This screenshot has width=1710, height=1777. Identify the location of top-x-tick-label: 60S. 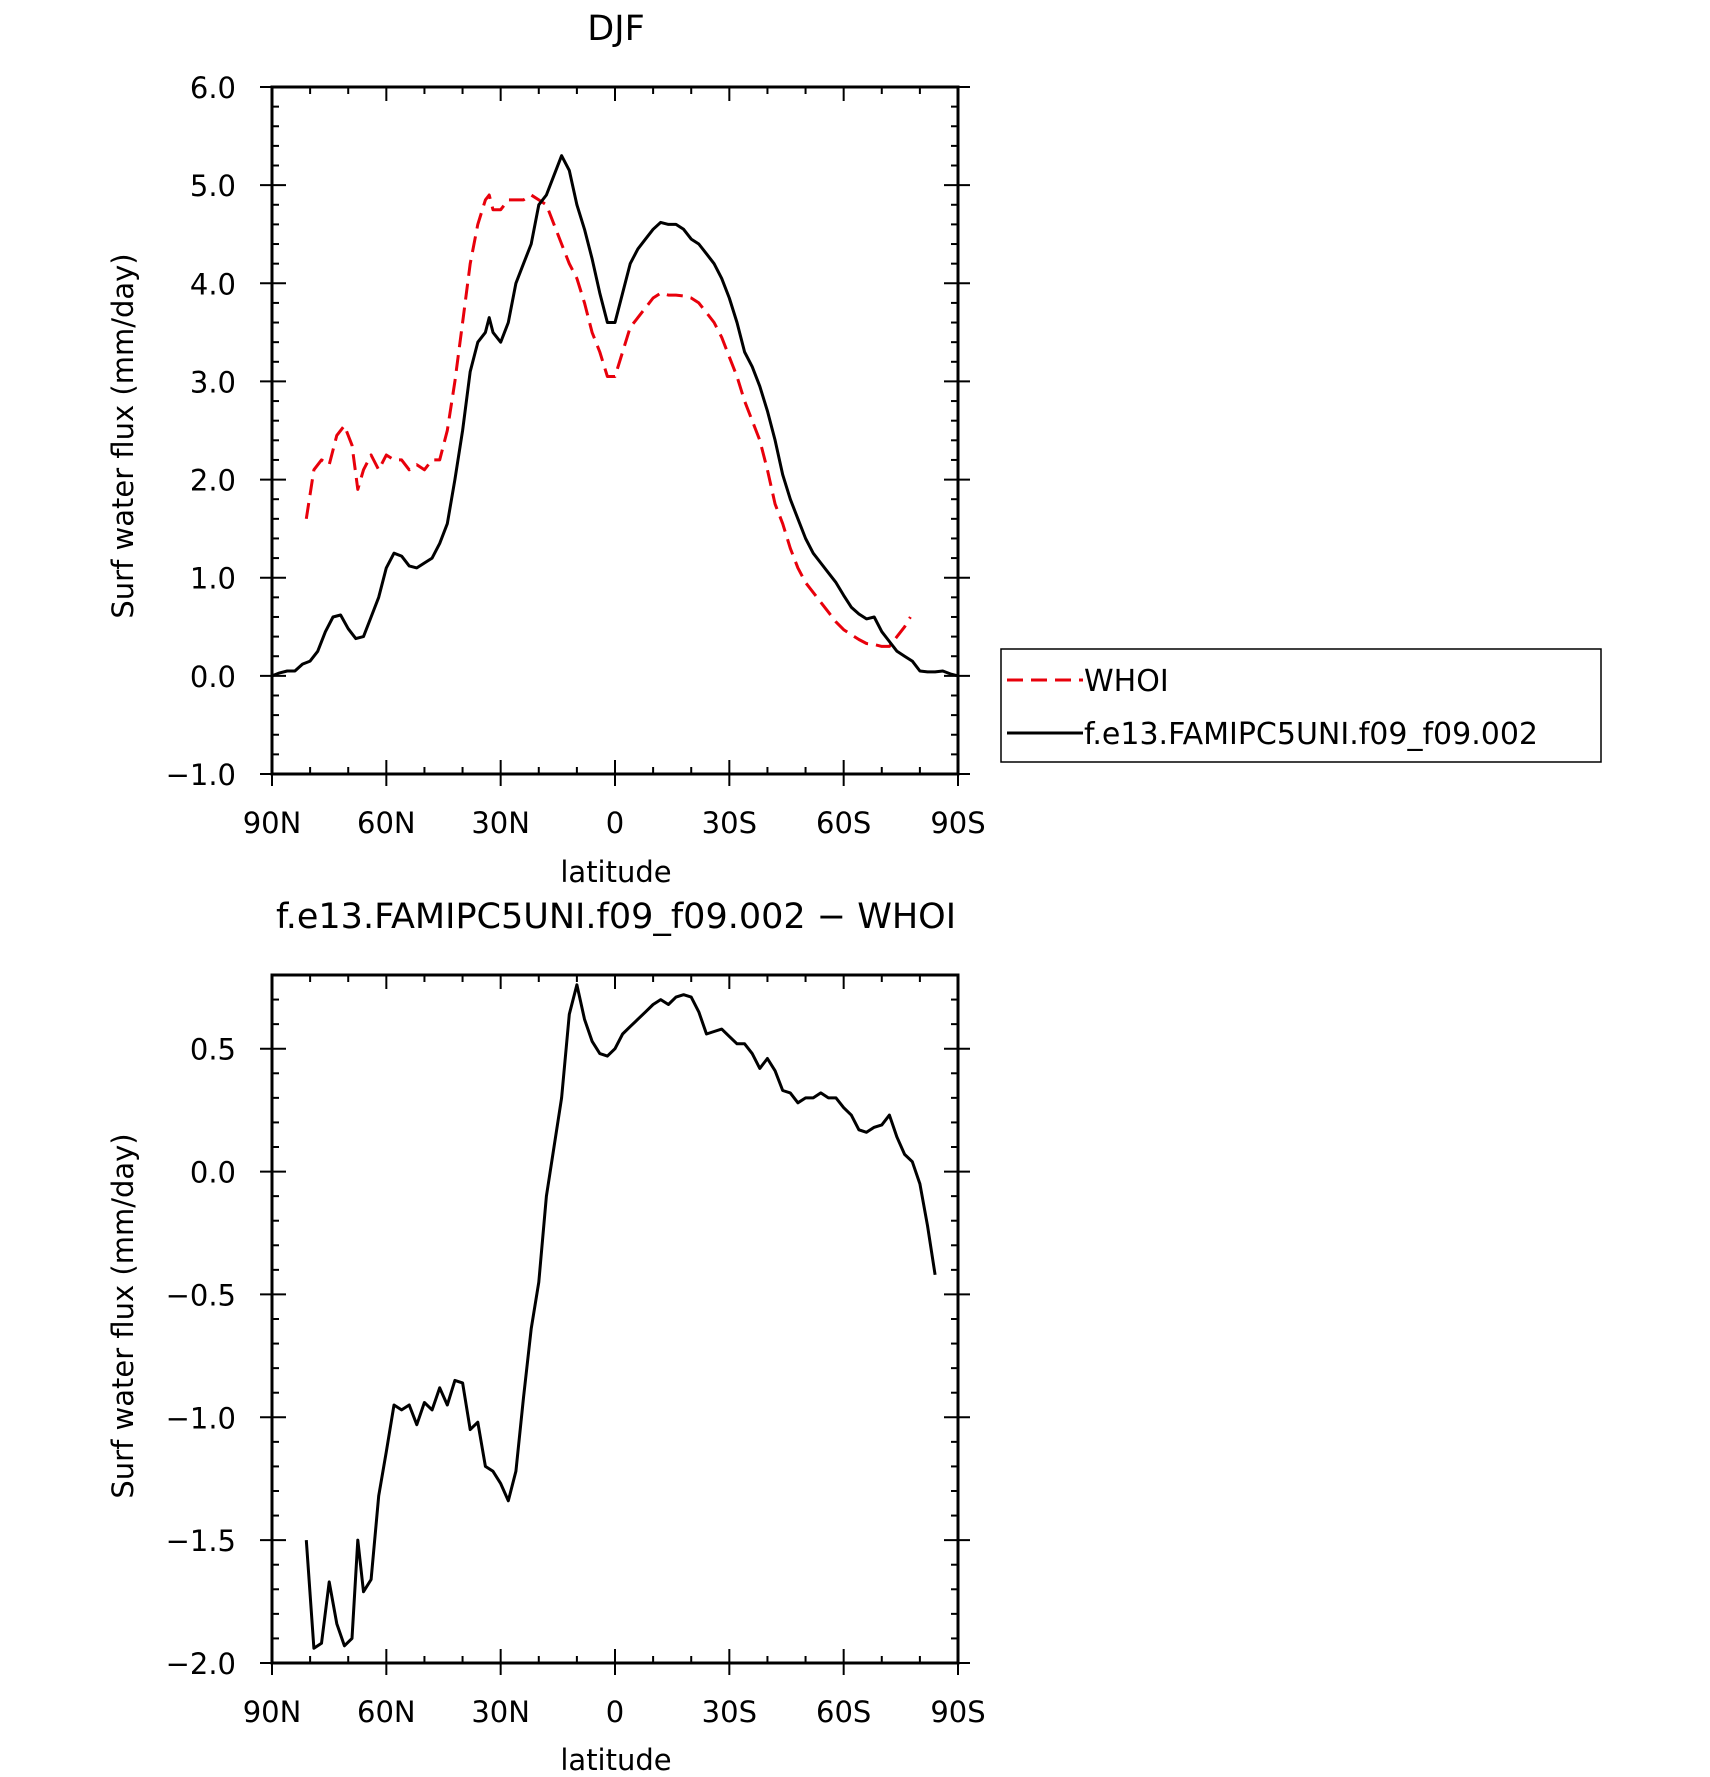
(843, 823).